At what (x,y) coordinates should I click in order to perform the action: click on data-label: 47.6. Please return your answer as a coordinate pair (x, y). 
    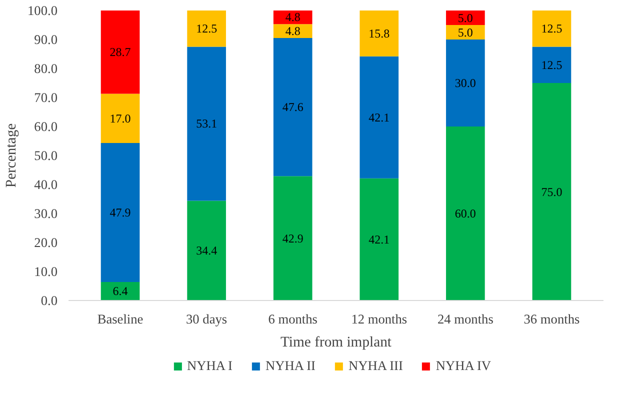
    Looking at the image, I should click on (293, 107).